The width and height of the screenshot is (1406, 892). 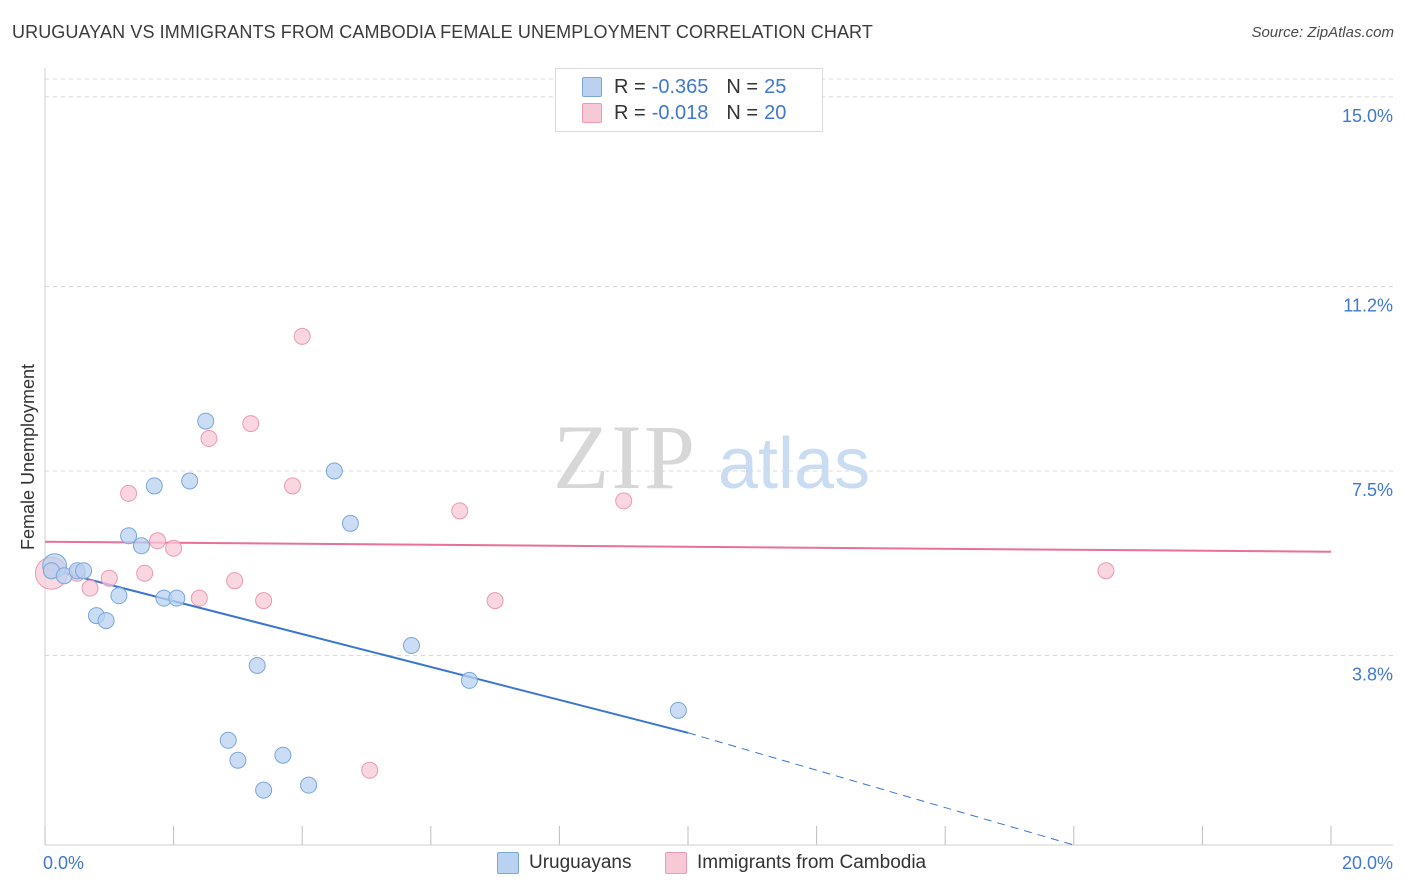 What do you see at coordinates (1372, 490) in the screenshot?
I see `y-tick-label: 7.5%` at bounding box center [1372, 490].